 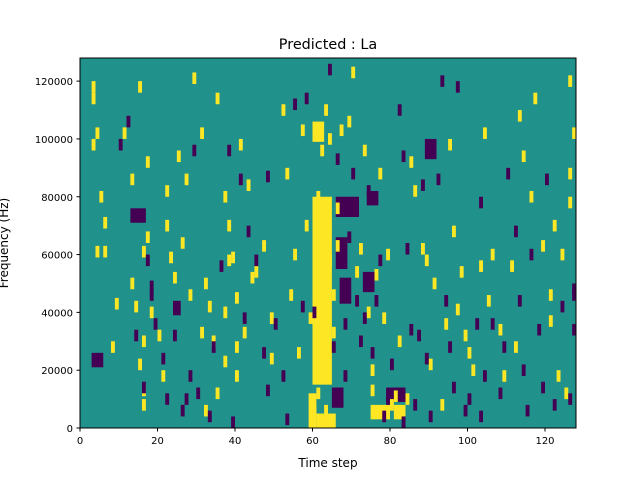 What do you see at coordinates (327, 463) in the screenshot?
I see `x-axis-label: Time step` at bounding box center [327, 463].